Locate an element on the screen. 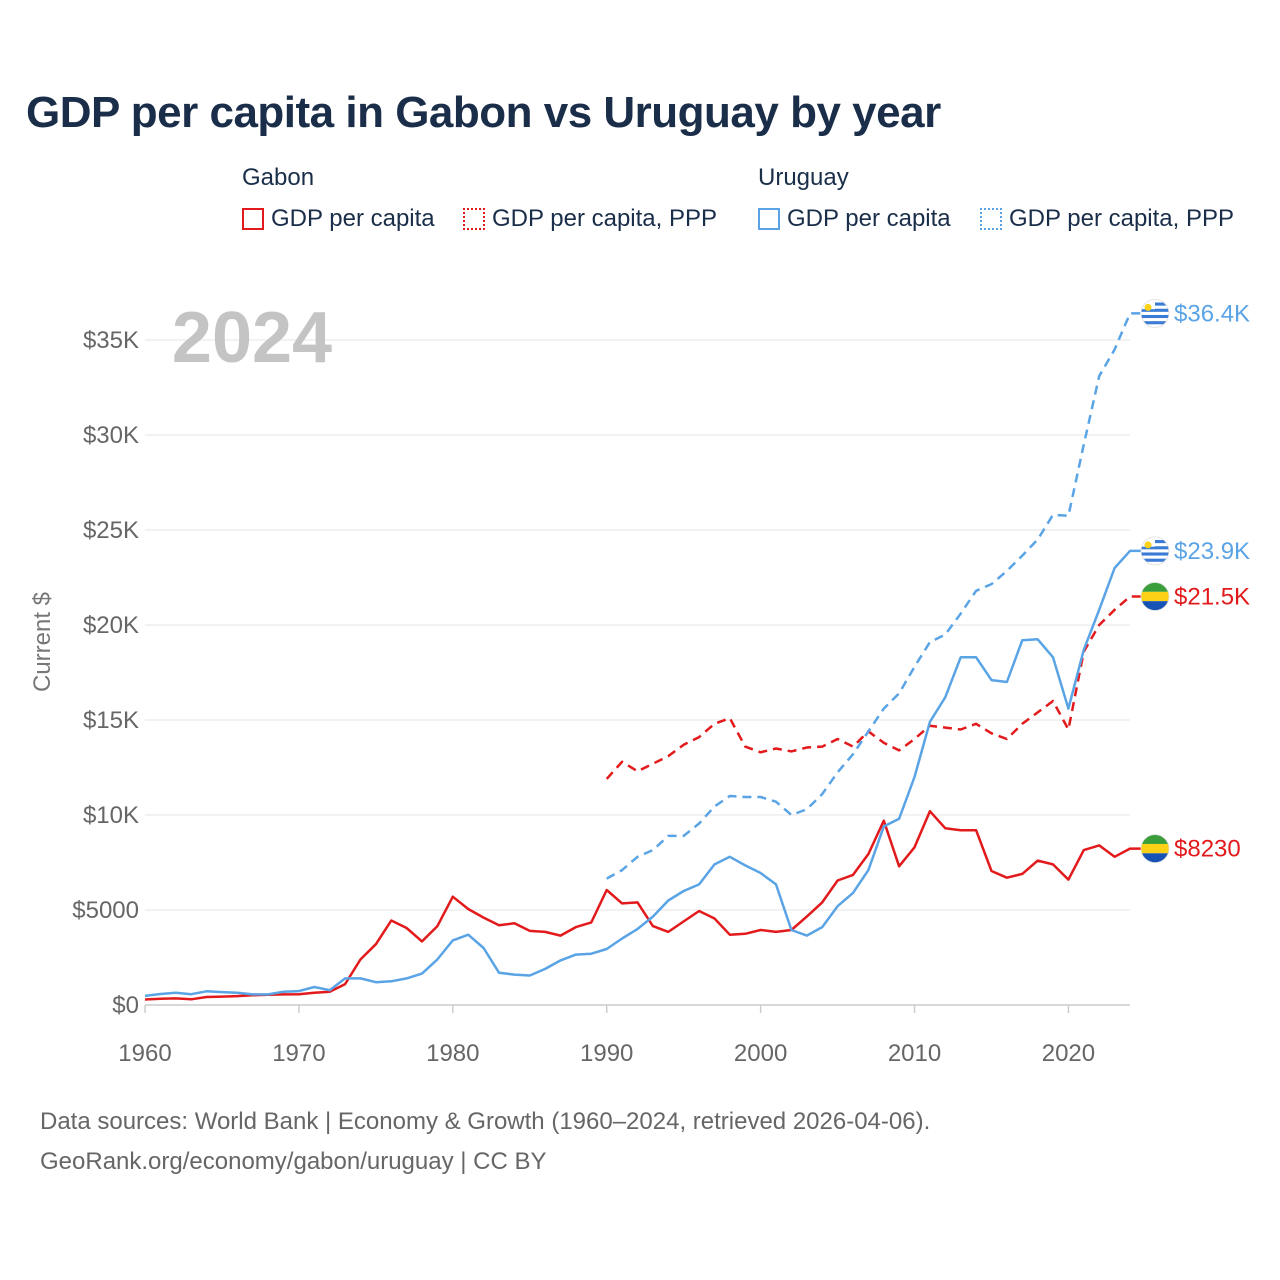 The height and width of the screenshot is (1280, 1280). end-value-label: $23.9K is located at coordinates (1212, 551).